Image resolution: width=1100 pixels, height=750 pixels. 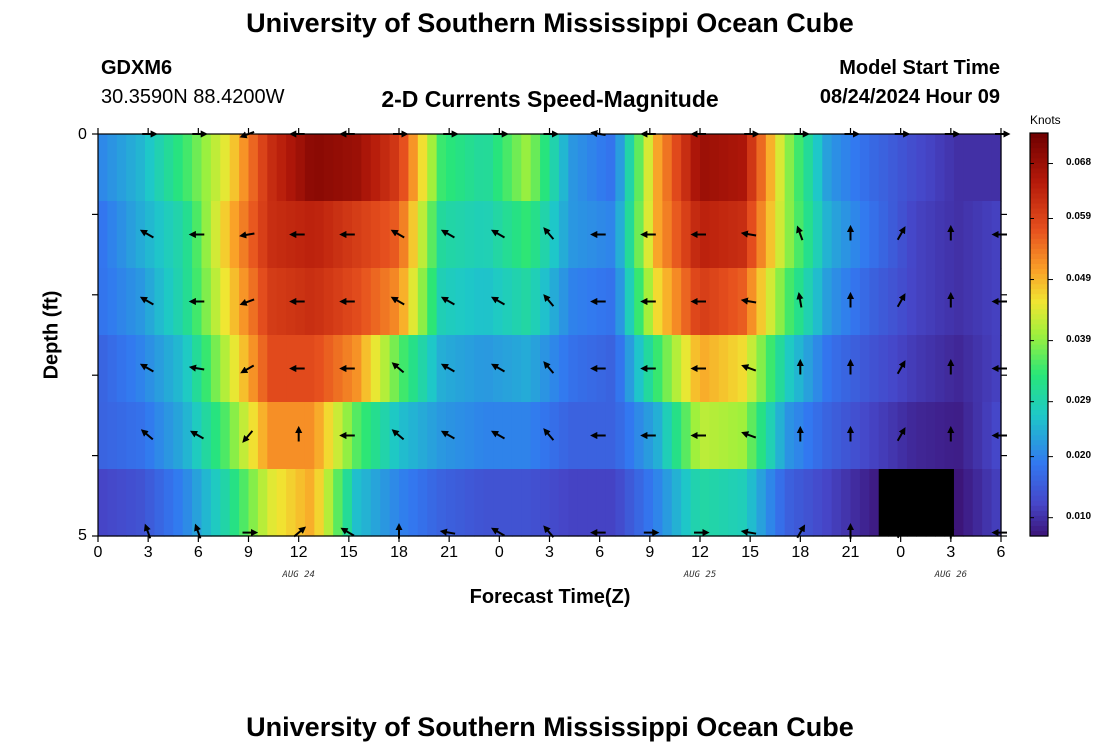 What do you see at coordinates (1039, 334) in the screenshot?
I see `colorbar-frame` at bounding box center [1039, 334].